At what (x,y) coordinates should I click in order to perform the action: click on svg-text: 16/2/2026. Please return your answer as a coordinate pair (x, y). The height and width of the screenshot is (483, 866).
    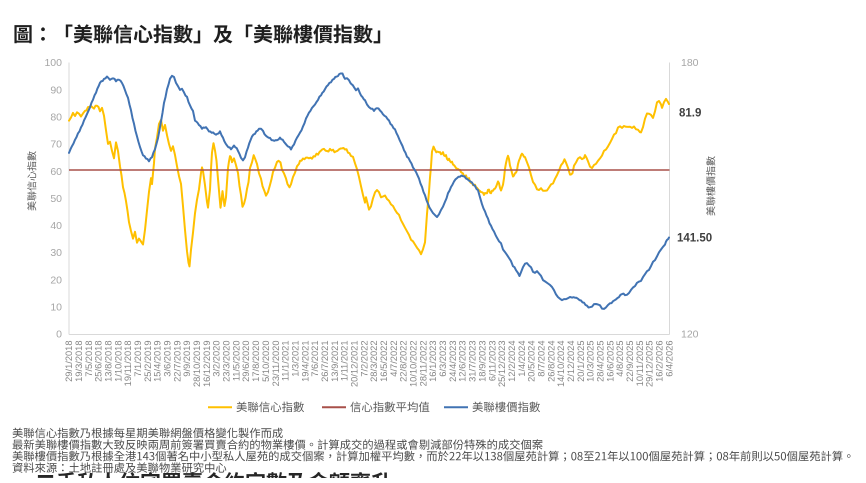
    Looking at the image, I should click on (660, 361).